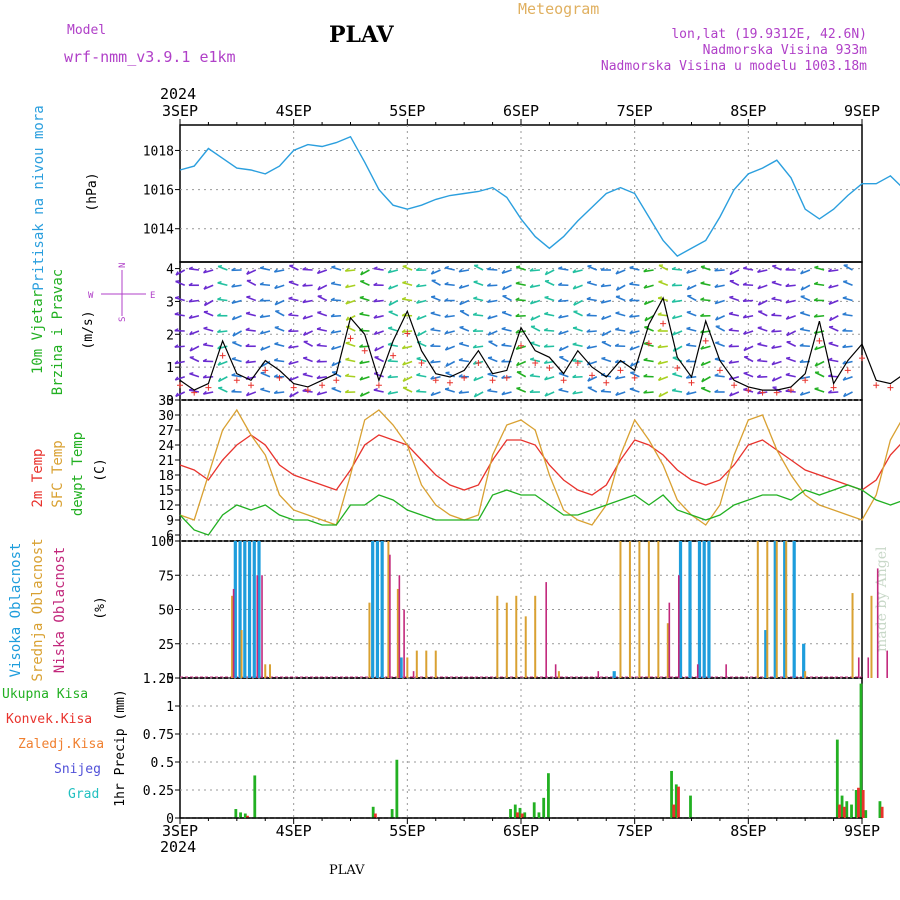 The width and height of the screenshot is (900, 900). What do you see at coordinates (558, 9) in the screenshot?
I see `product-title: Meteogram` at bounding box center [558, 9].